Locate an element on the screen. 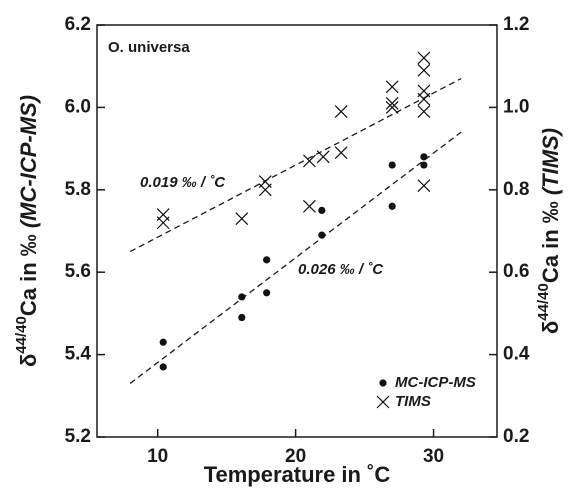 The height and width of the screenshot is (493, 574). y-tick-label: 6.2 is located at coordinates (78, 24).